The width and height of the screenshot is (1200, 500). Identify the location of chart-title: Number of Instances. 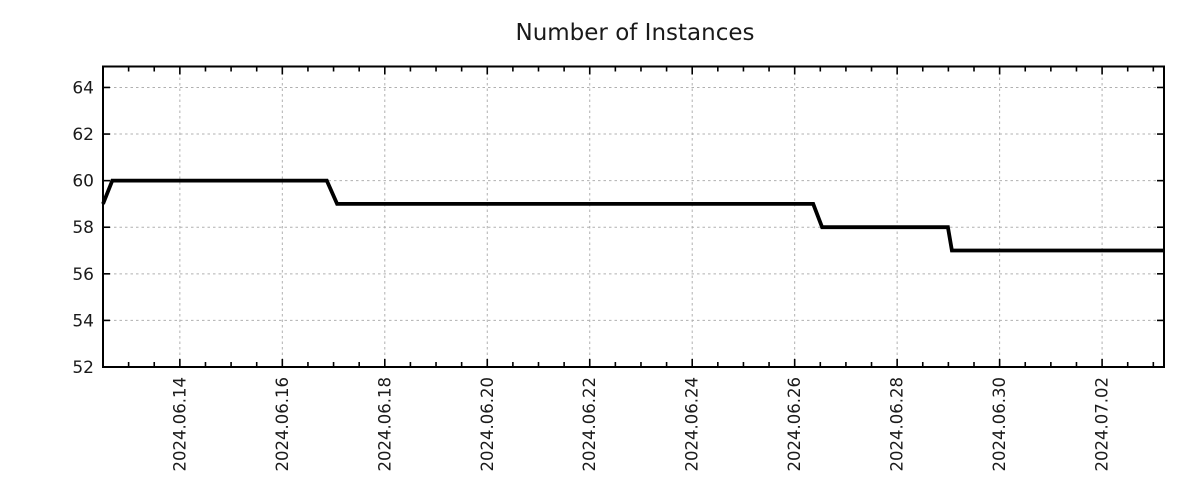
(635, 33).